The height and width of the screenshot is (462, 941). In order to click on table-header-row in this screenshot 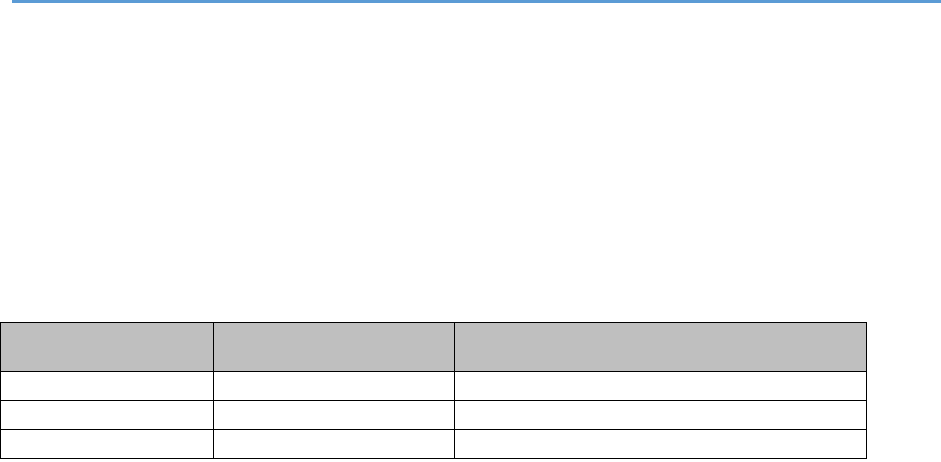, I will do `click(433, 347)`.